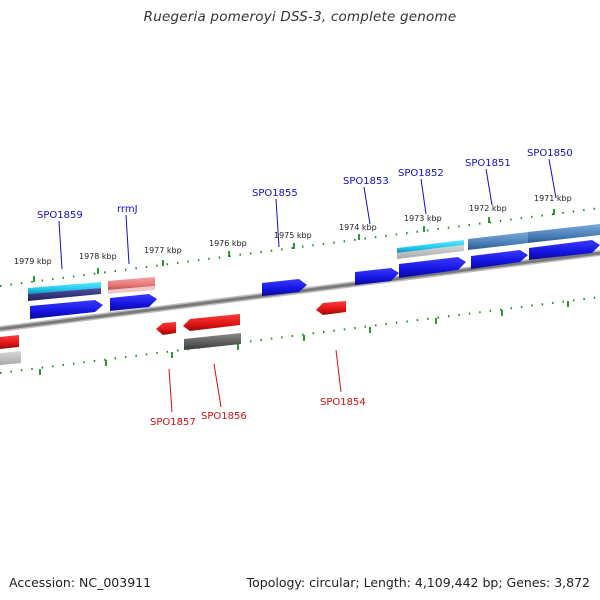  I want to click on scale-label: 1978 kbp, so click(98, 256).